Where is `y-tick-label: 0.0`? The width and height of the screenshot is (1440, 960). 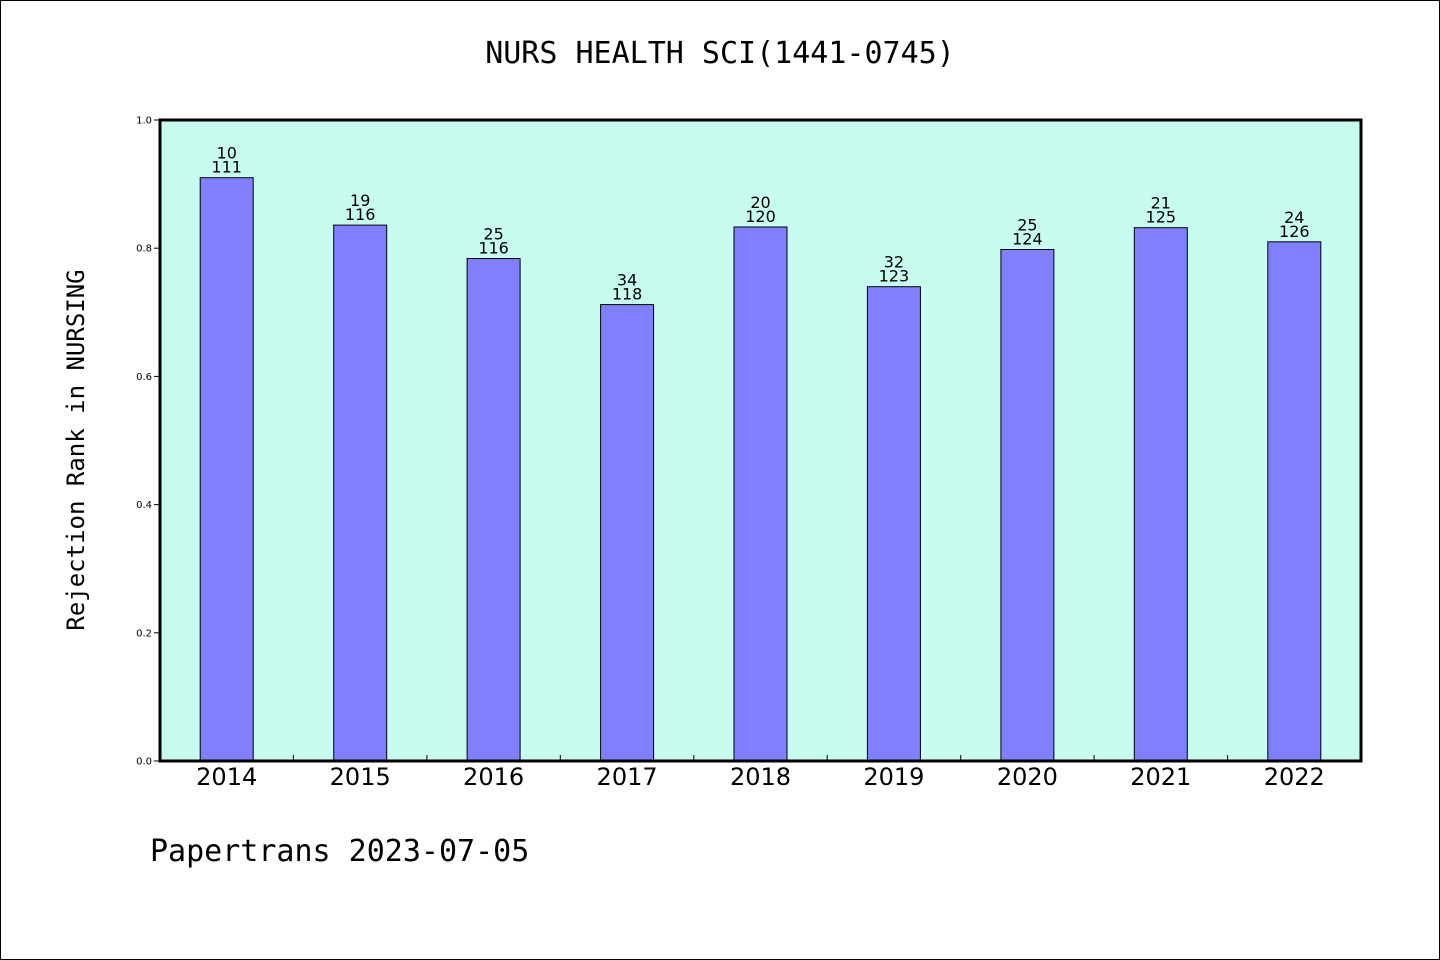 y-tick-label: 0.0 is located at coordinates (144, 762).